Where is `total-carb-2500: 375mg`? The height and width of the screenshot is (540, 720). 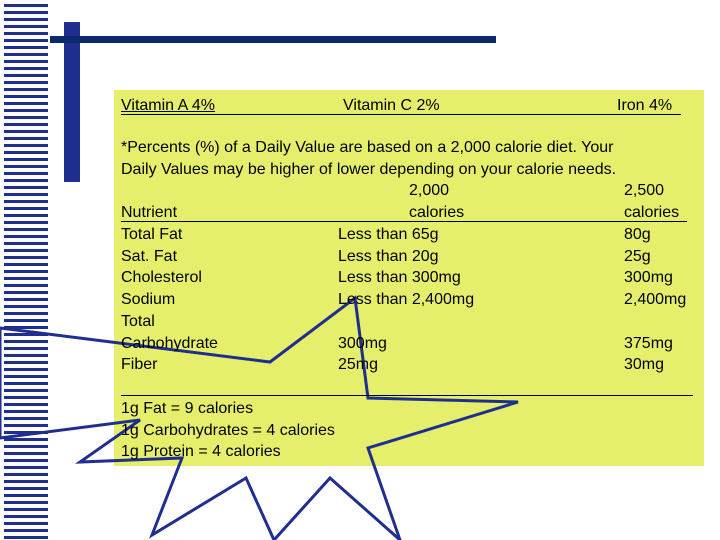 total-carb-2500: 375mg is located at coordinates (648, 343).